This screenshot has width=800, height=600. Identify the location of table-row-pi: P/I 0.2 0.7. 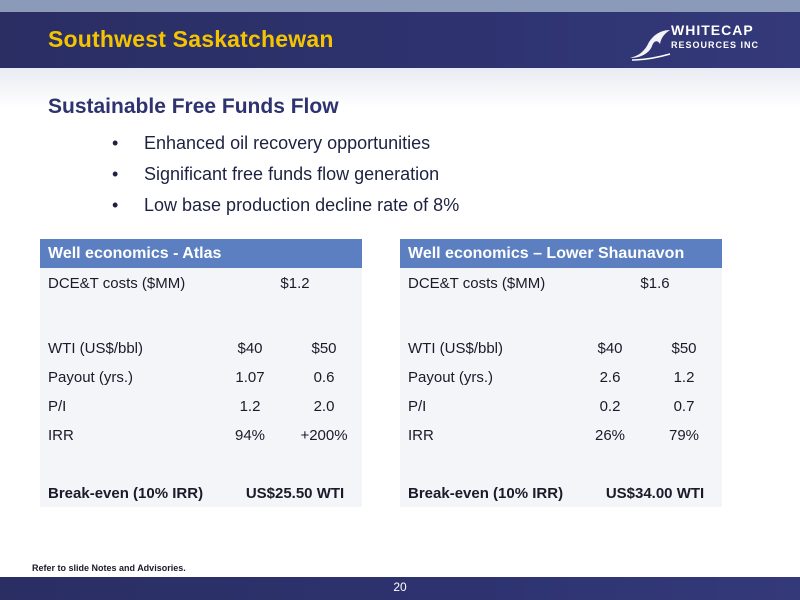
(561, 406).